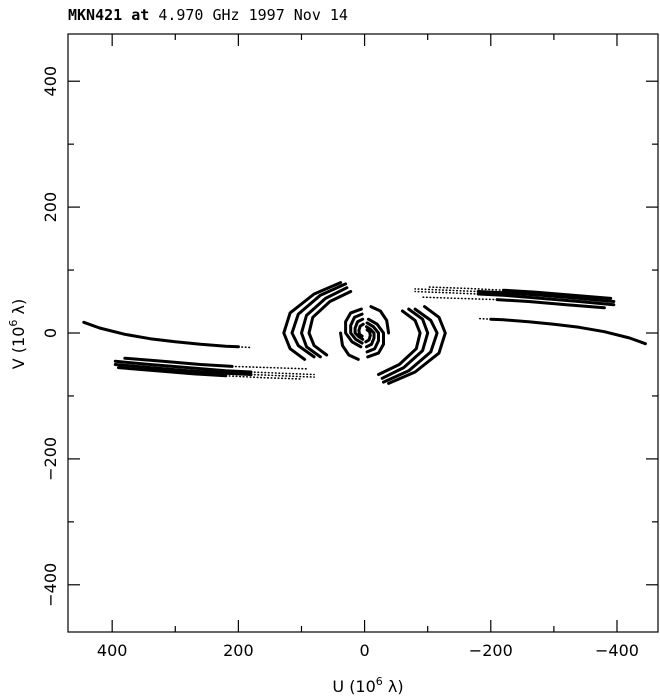 This screenshot has width=660, height=698. What do you see at coordinates (379, 681) in the screenshot?
I see `x-axis-label-exponent: 6` at bounding box center [379, 681].